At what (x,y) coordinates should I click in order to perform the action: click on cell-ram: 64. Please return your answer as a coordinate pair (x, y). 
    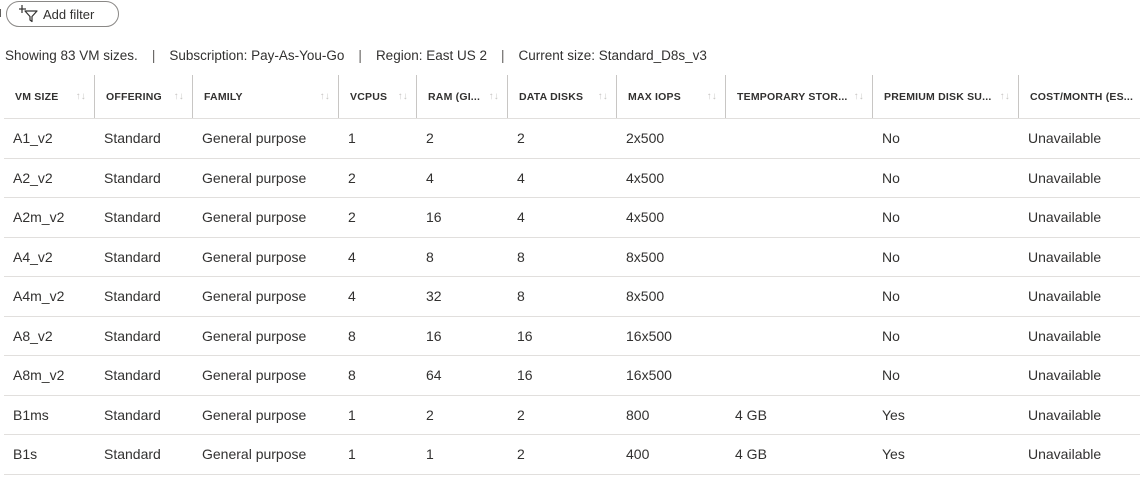
    Looking at the image, I should click on (434, 375).